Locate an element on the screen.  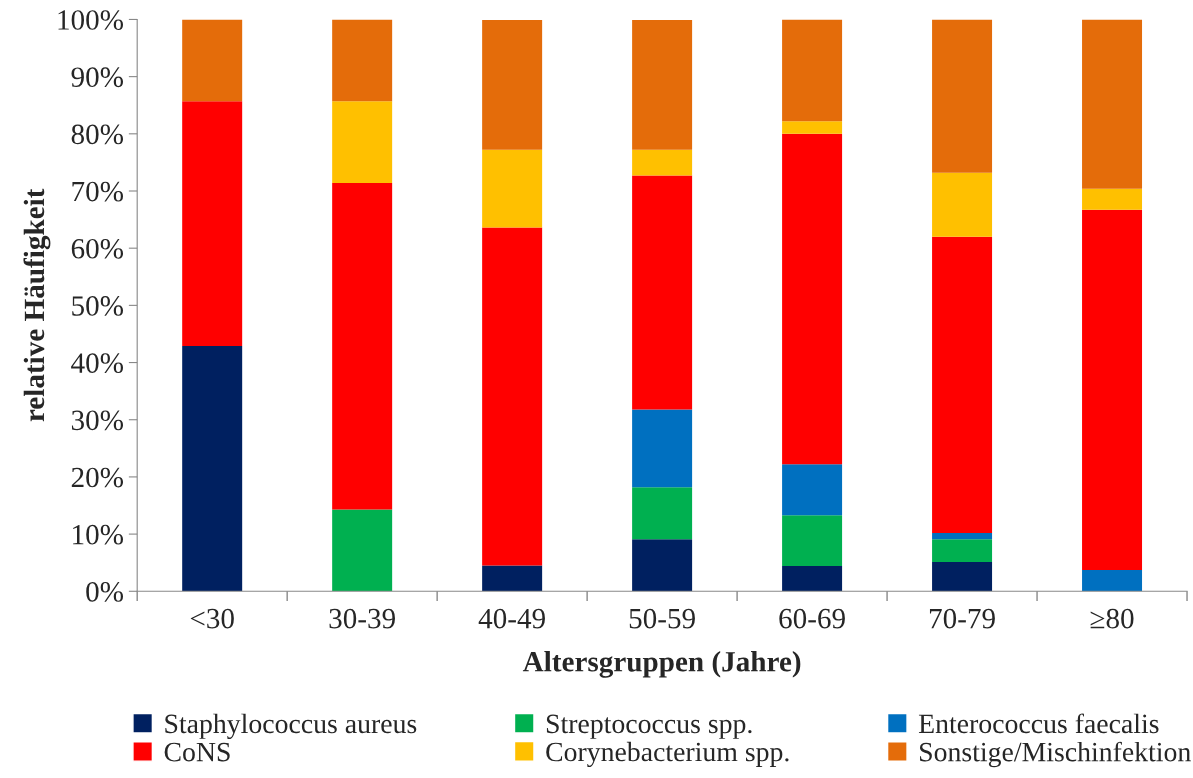
y-tick-label: 80% is located at coordinates (97, 134).